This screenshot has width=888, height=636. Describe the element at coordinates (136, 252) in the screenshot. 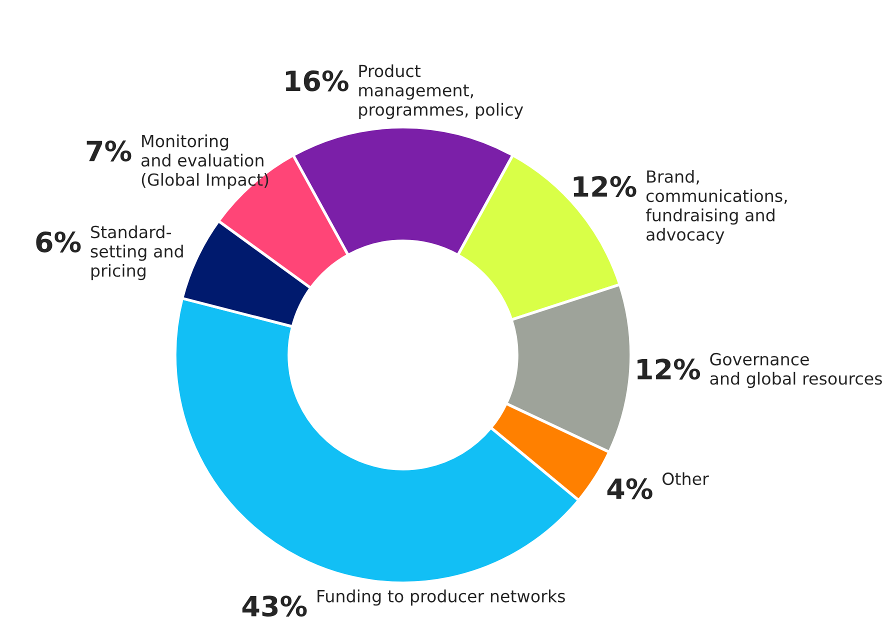

I see `slice-label: Standard- setting and pricing` at that location.